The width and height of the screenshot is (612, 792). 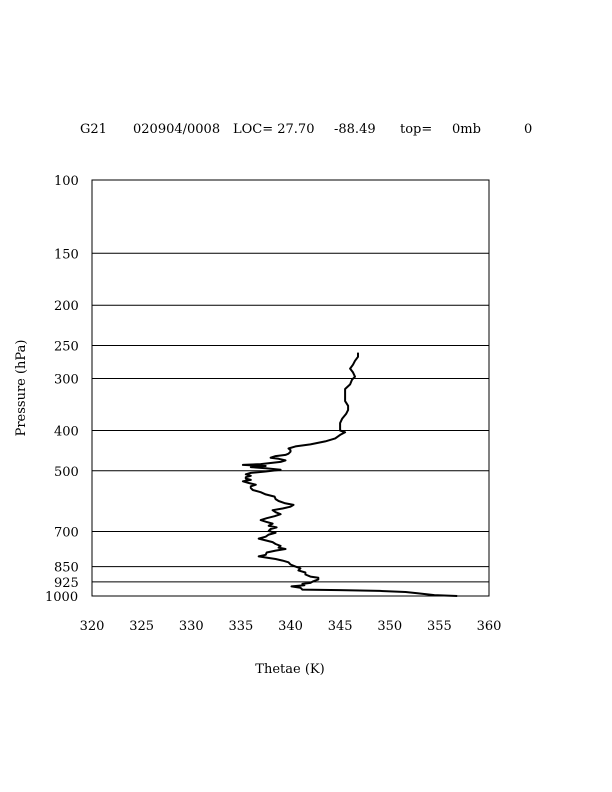 What do you see at coordinates (66, 431) in the screenshot?
I see `y-tick-label-400: 400` at bounding box center [66, 431].